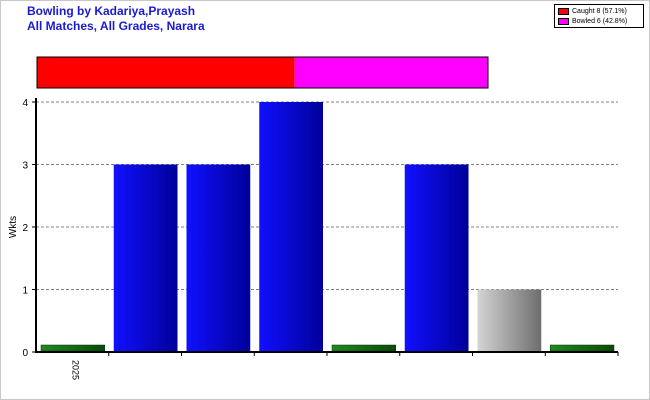 Image resolution: width=650 pixels, height=400 pixels. I want to click on legend-swatch-bowled, so click(563, 21).